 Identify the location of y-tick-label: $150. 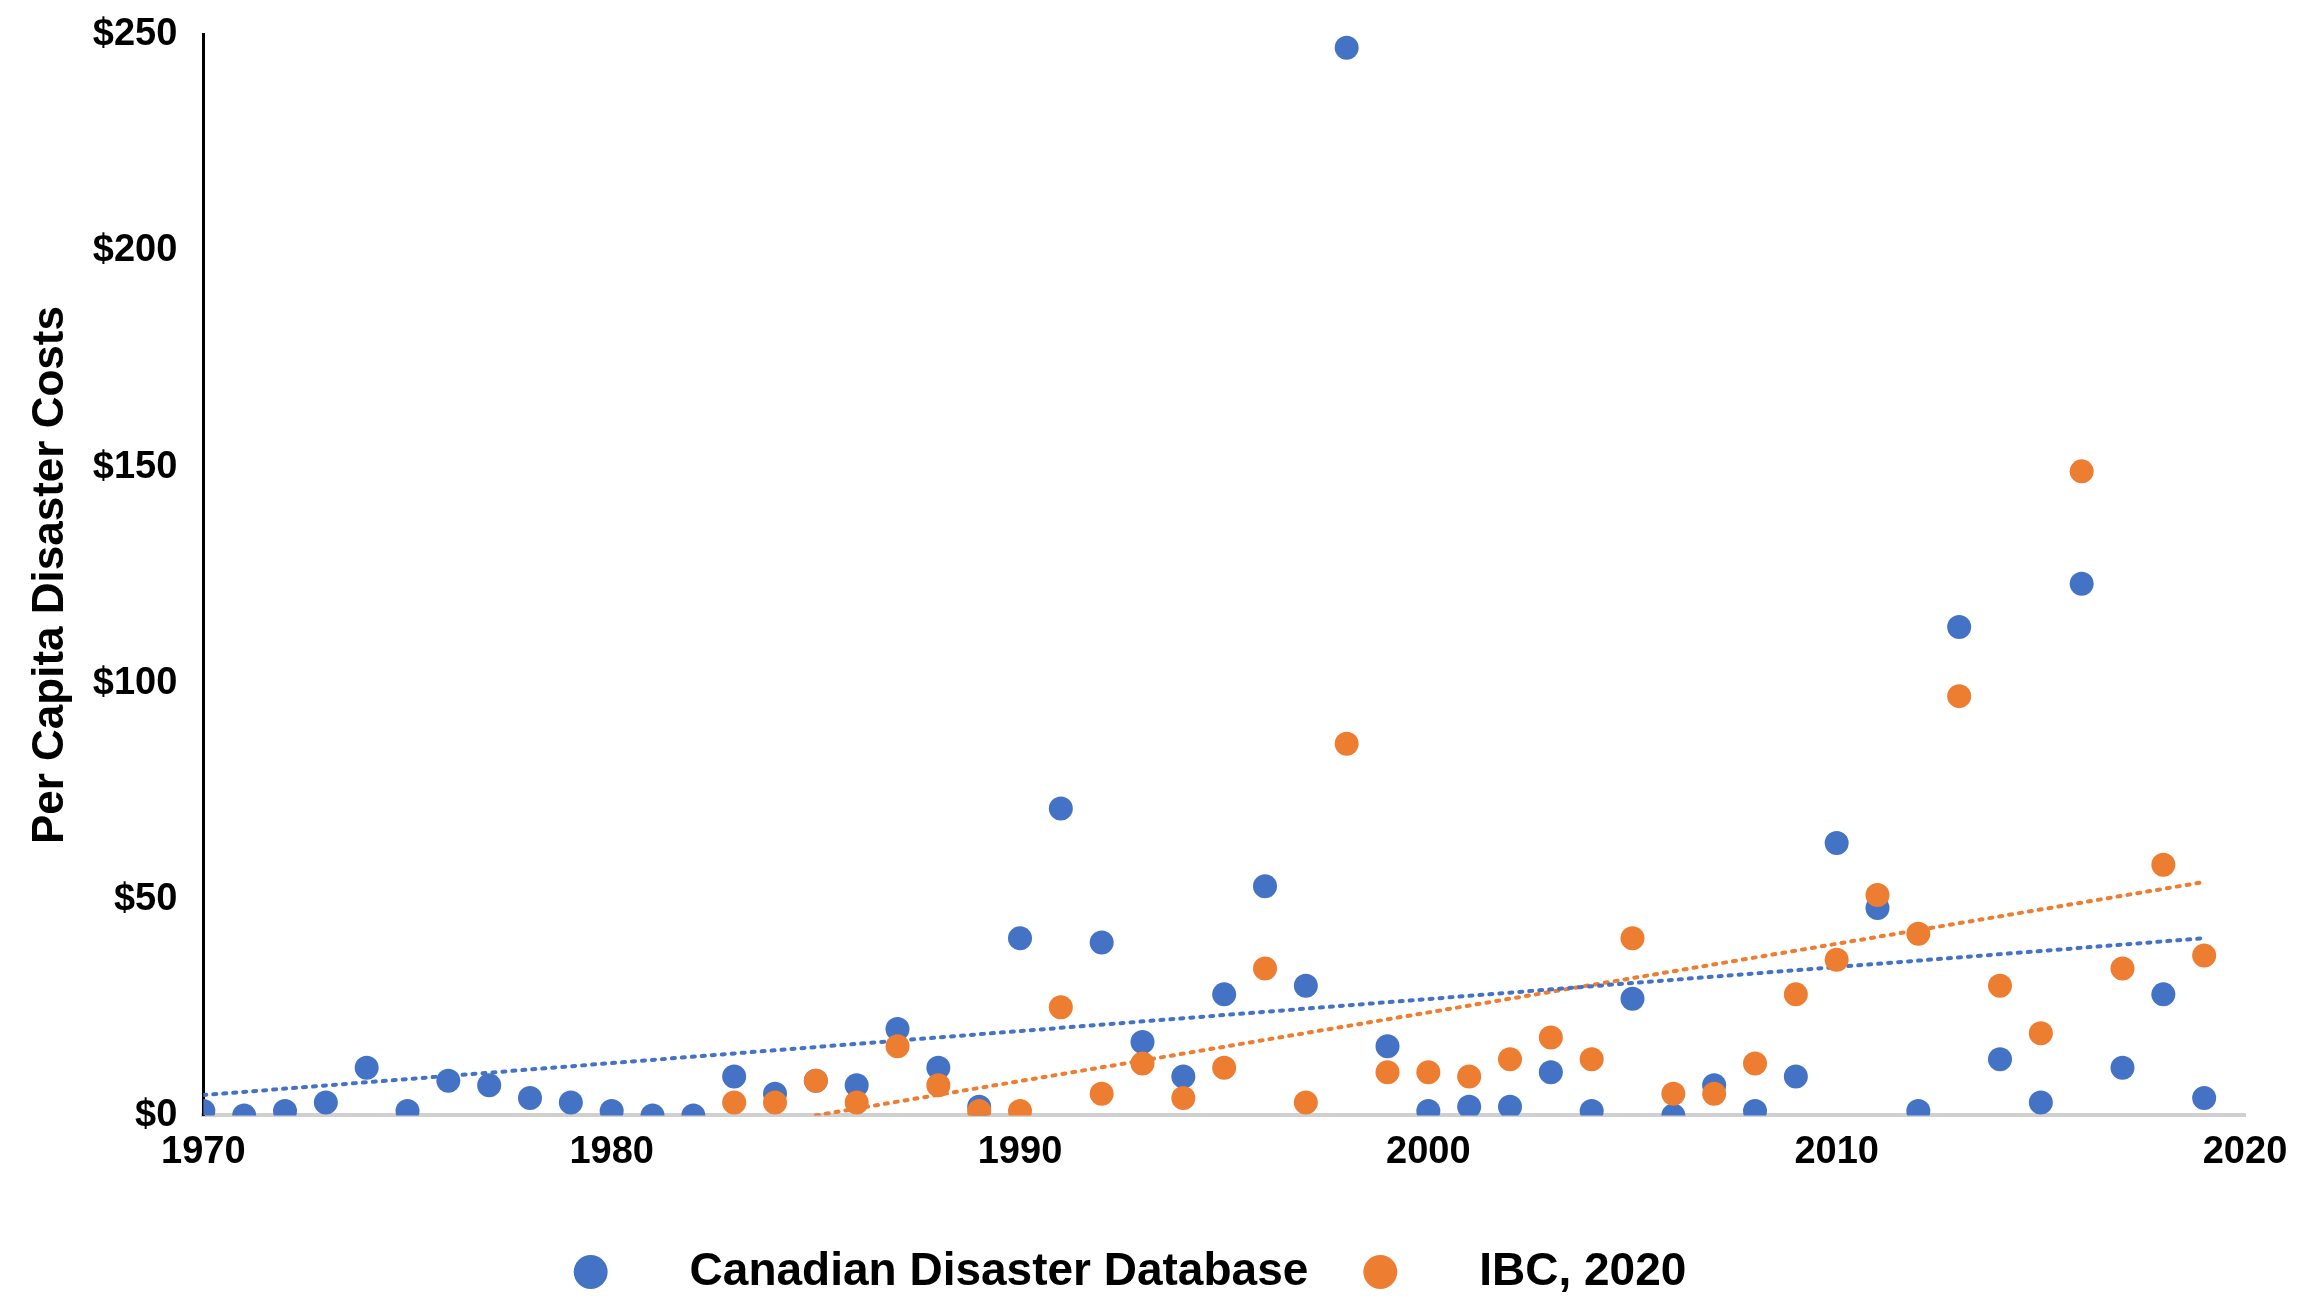
(135, 464).